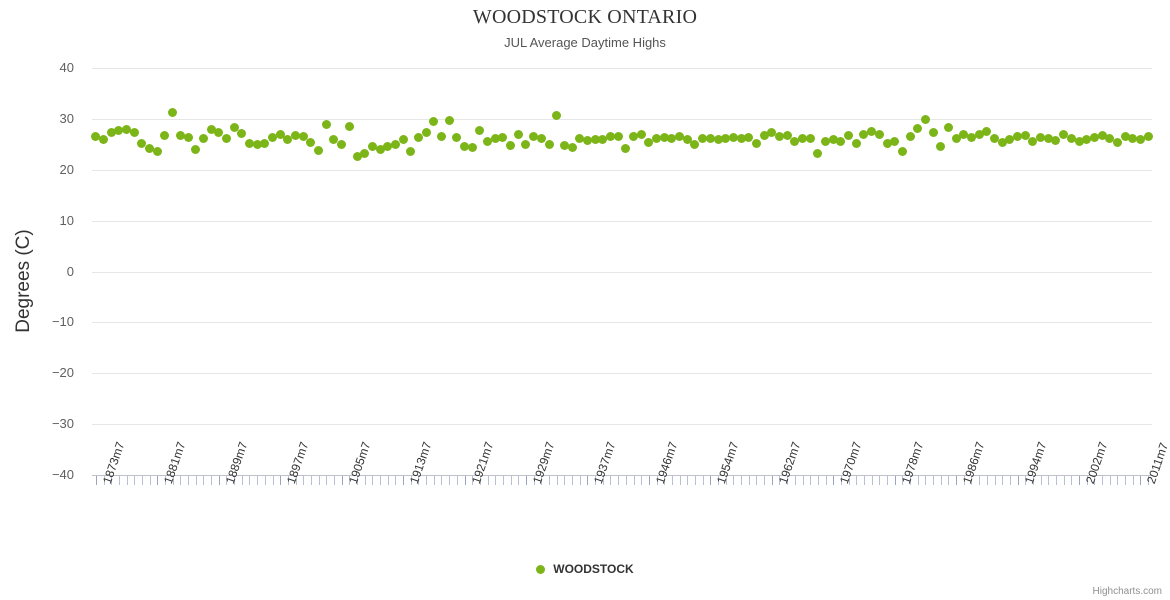 This screenshot has width=1170, height=600. What do you see at coordinates (593, 569) in the screenshot?
I see `legend-item-woodstock: WOODSTOCK` at bounding box center [593, 569].